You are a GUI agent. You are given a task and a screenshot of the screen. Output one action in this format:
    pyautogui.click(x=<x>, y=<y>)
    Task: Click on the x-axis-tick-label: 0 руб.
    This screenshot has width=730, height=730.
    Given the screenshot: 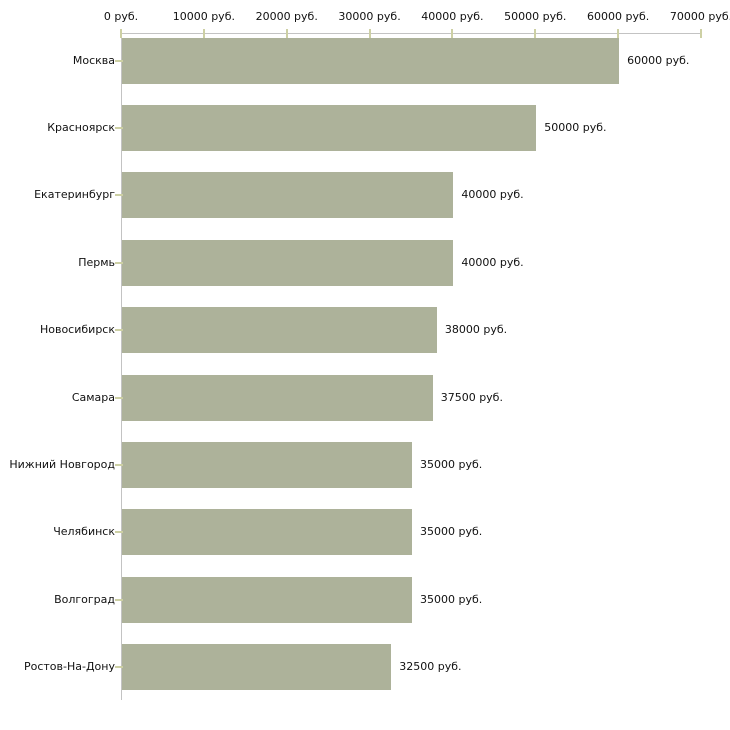 What is the action you would take?
    pyautogui.click(x=121, y=16)
    